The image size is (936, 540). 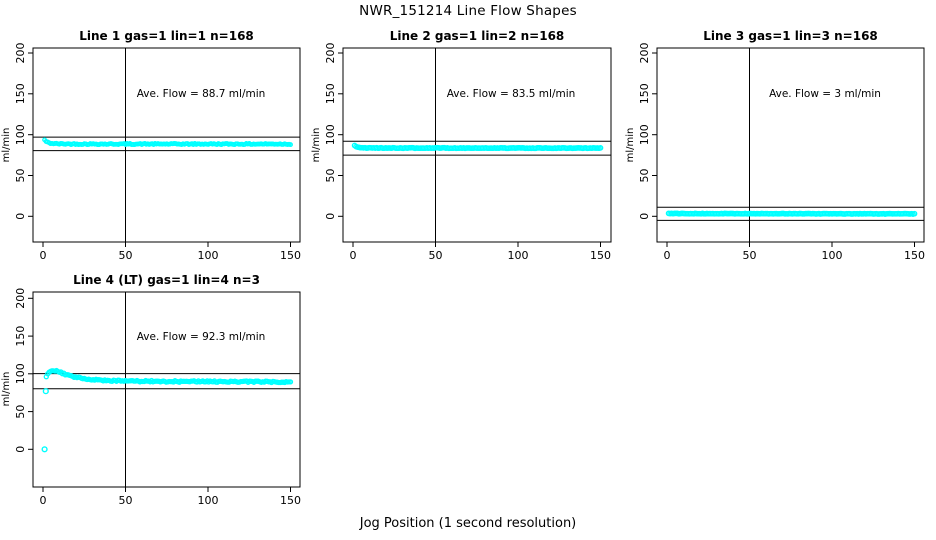 What do you see at coordinates (790, 36) in the screenshot?
I see `panel3-title: Line 3 gas=1 lin=3 n=168` at bounding box center [790, 36].